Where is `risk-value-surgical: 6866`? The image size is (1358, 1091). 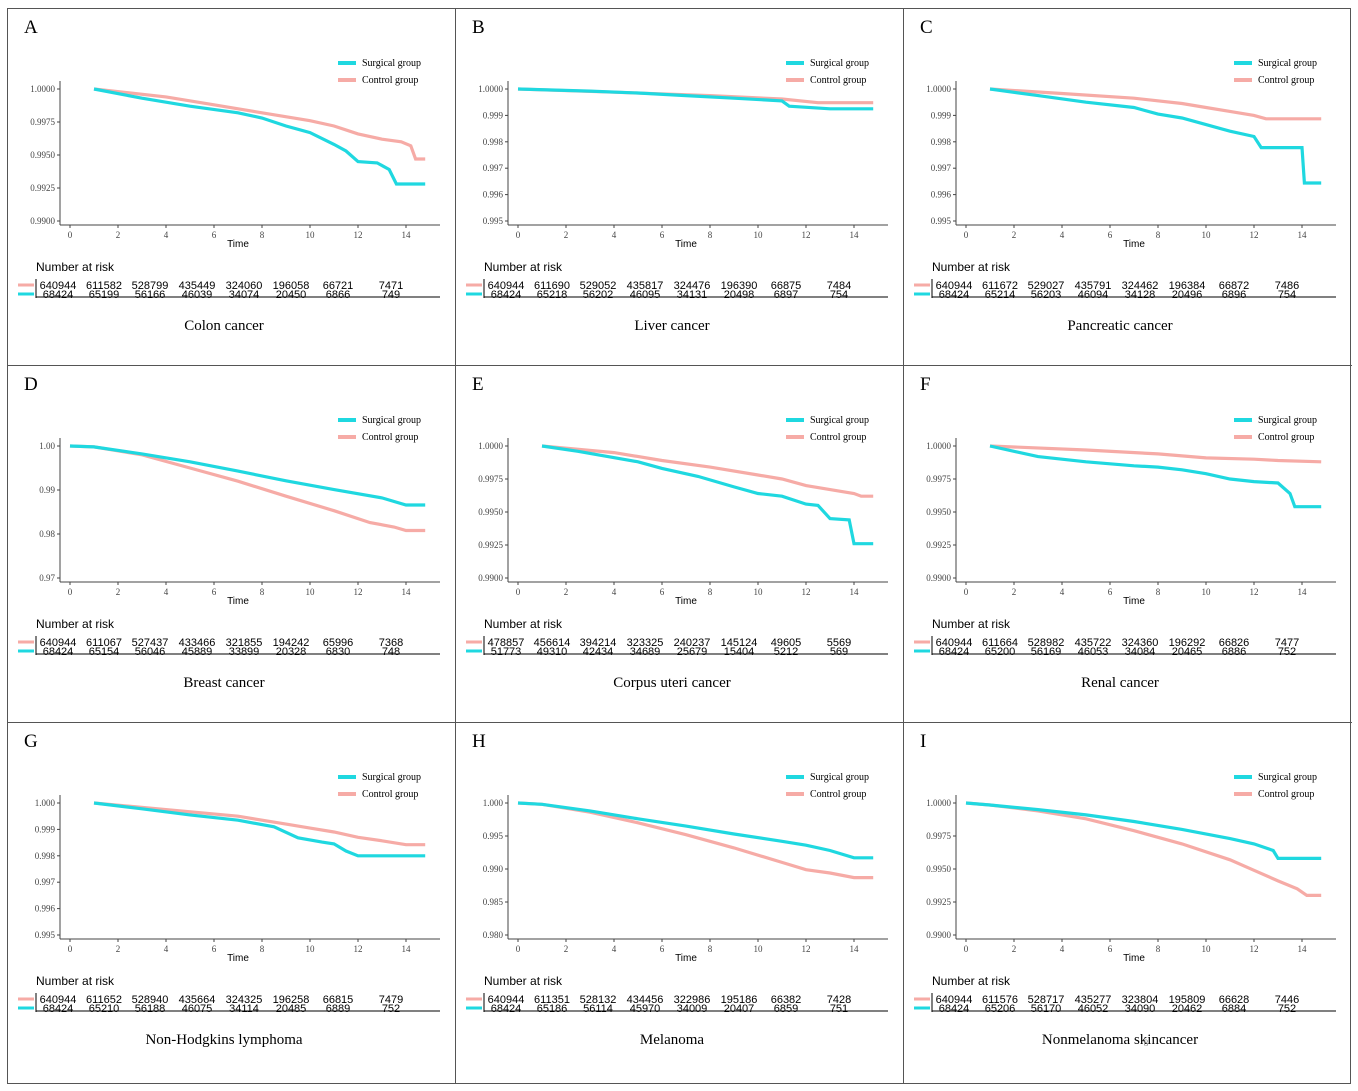
risk-value-surgical: 6866 is located at coordinates (338, 295).